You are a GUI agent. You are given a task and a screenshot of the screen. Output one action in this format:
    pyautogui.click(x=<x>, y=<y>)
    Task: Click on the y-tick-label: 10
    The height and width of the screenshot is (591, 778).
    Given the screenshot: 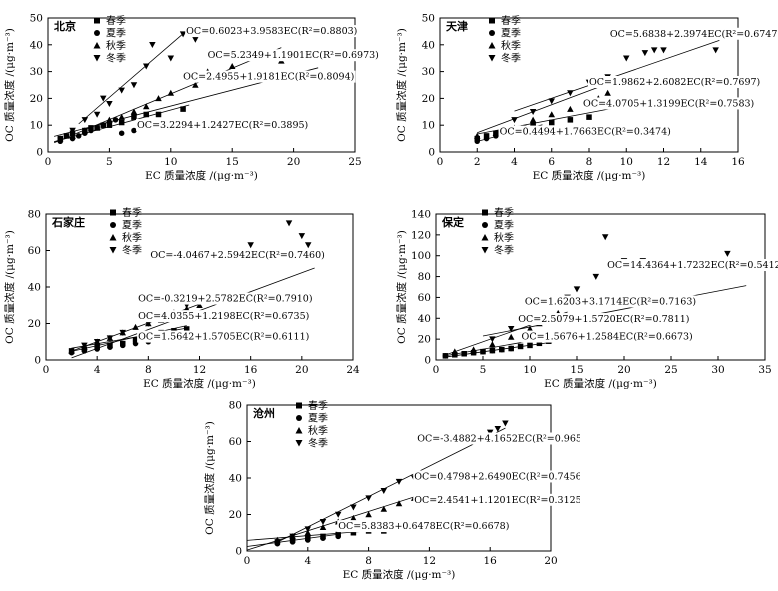 What is the action you would take?
    pyautogui.click(x=428, y=126)
    